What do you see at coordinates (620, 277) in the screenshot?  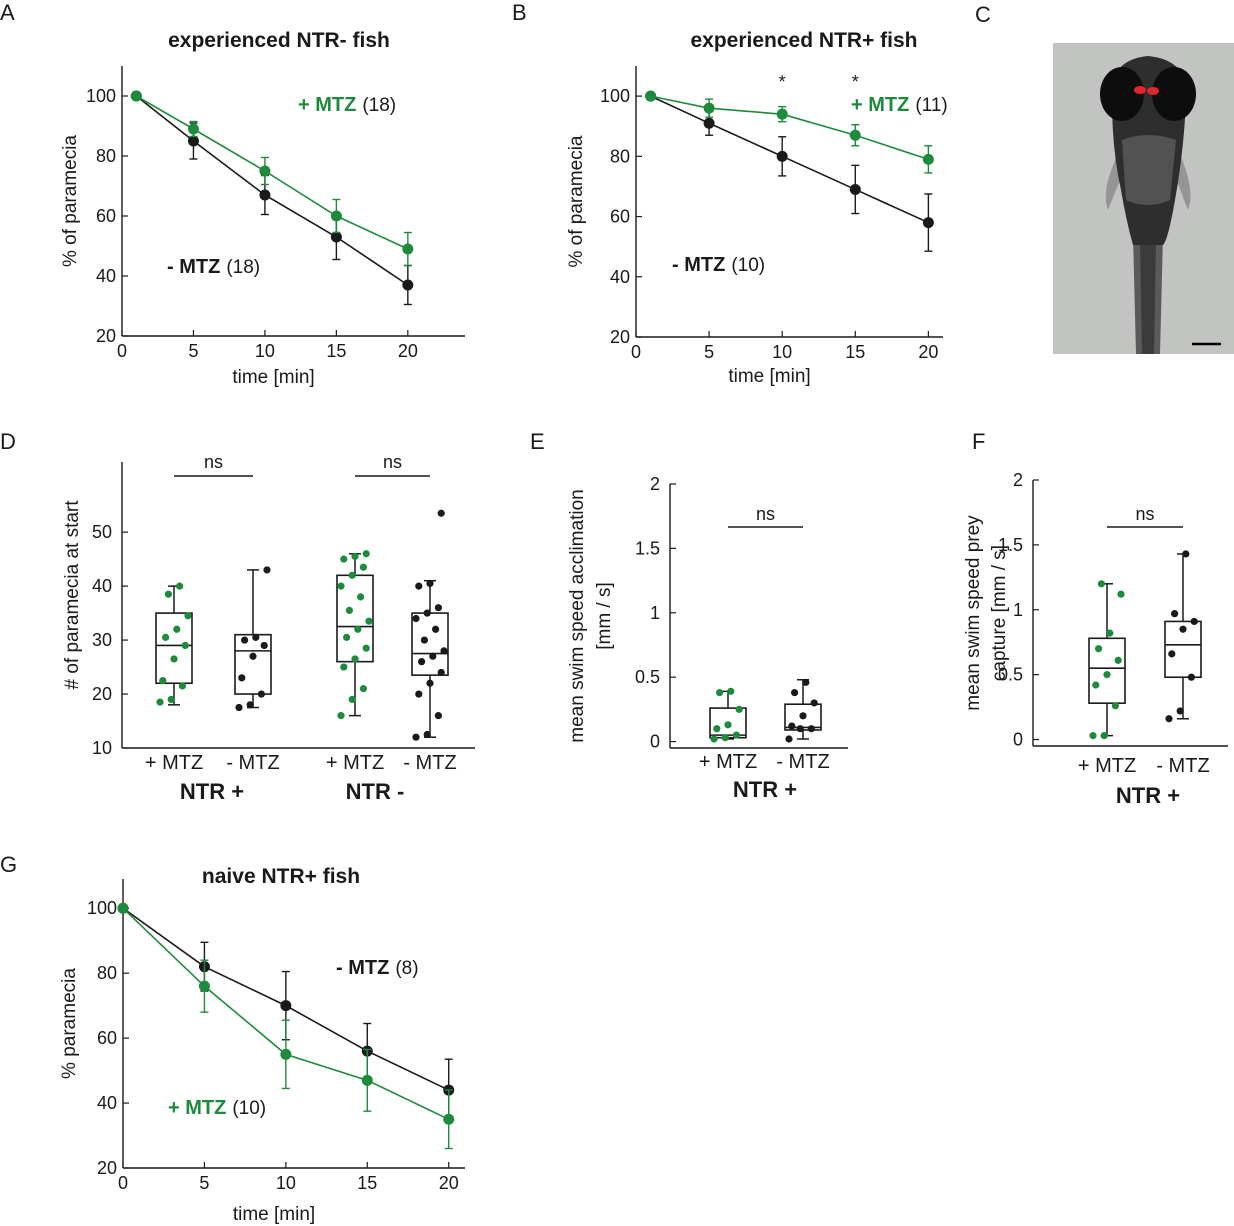 I see `y-tick-label: 40` at bounding box center [620, 277].